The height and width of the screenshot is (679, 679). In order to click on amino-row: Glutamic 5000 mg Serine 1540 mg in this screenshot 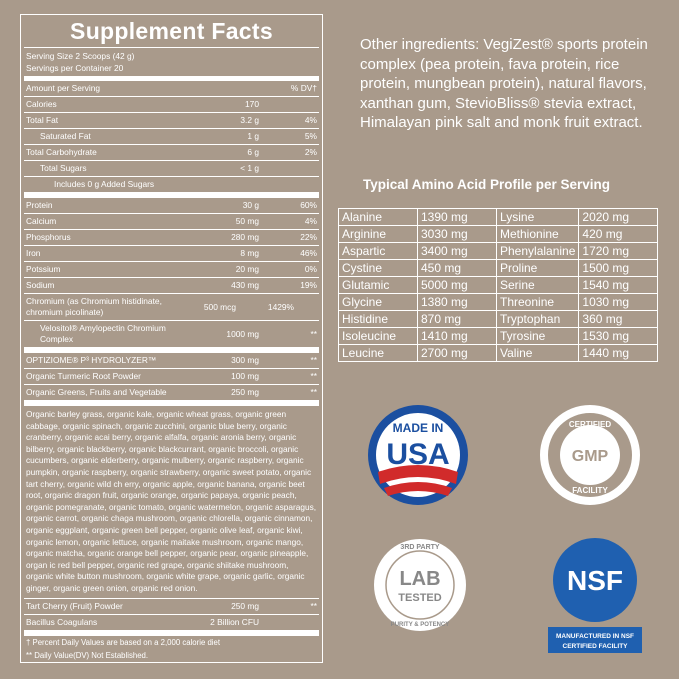, I will do `click(498, 285)`.